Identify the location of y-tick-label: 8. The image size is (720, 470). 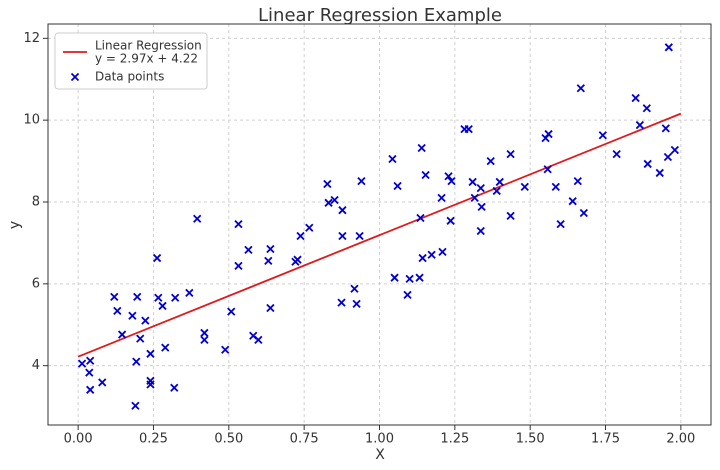
(36, 201).